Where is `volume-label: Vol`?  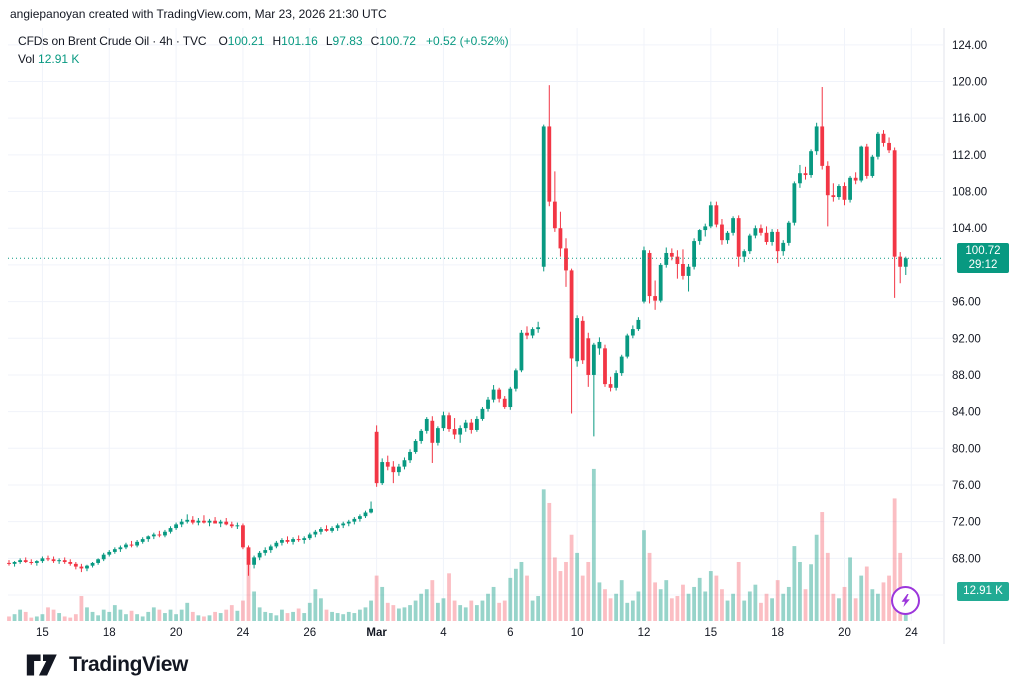 volume-label: Vol is located at coordinates (26, 59).